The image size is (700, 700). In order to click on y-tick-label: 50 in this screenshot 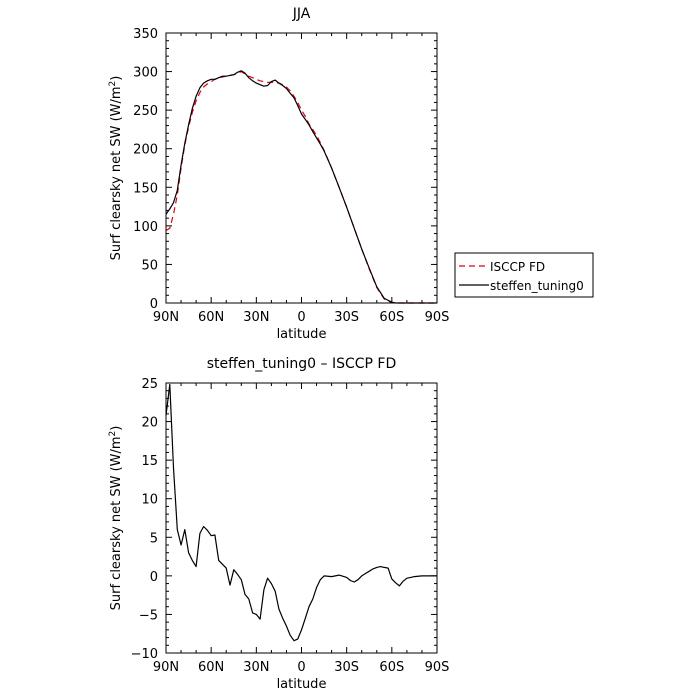, I will do `click(149, 265)`.